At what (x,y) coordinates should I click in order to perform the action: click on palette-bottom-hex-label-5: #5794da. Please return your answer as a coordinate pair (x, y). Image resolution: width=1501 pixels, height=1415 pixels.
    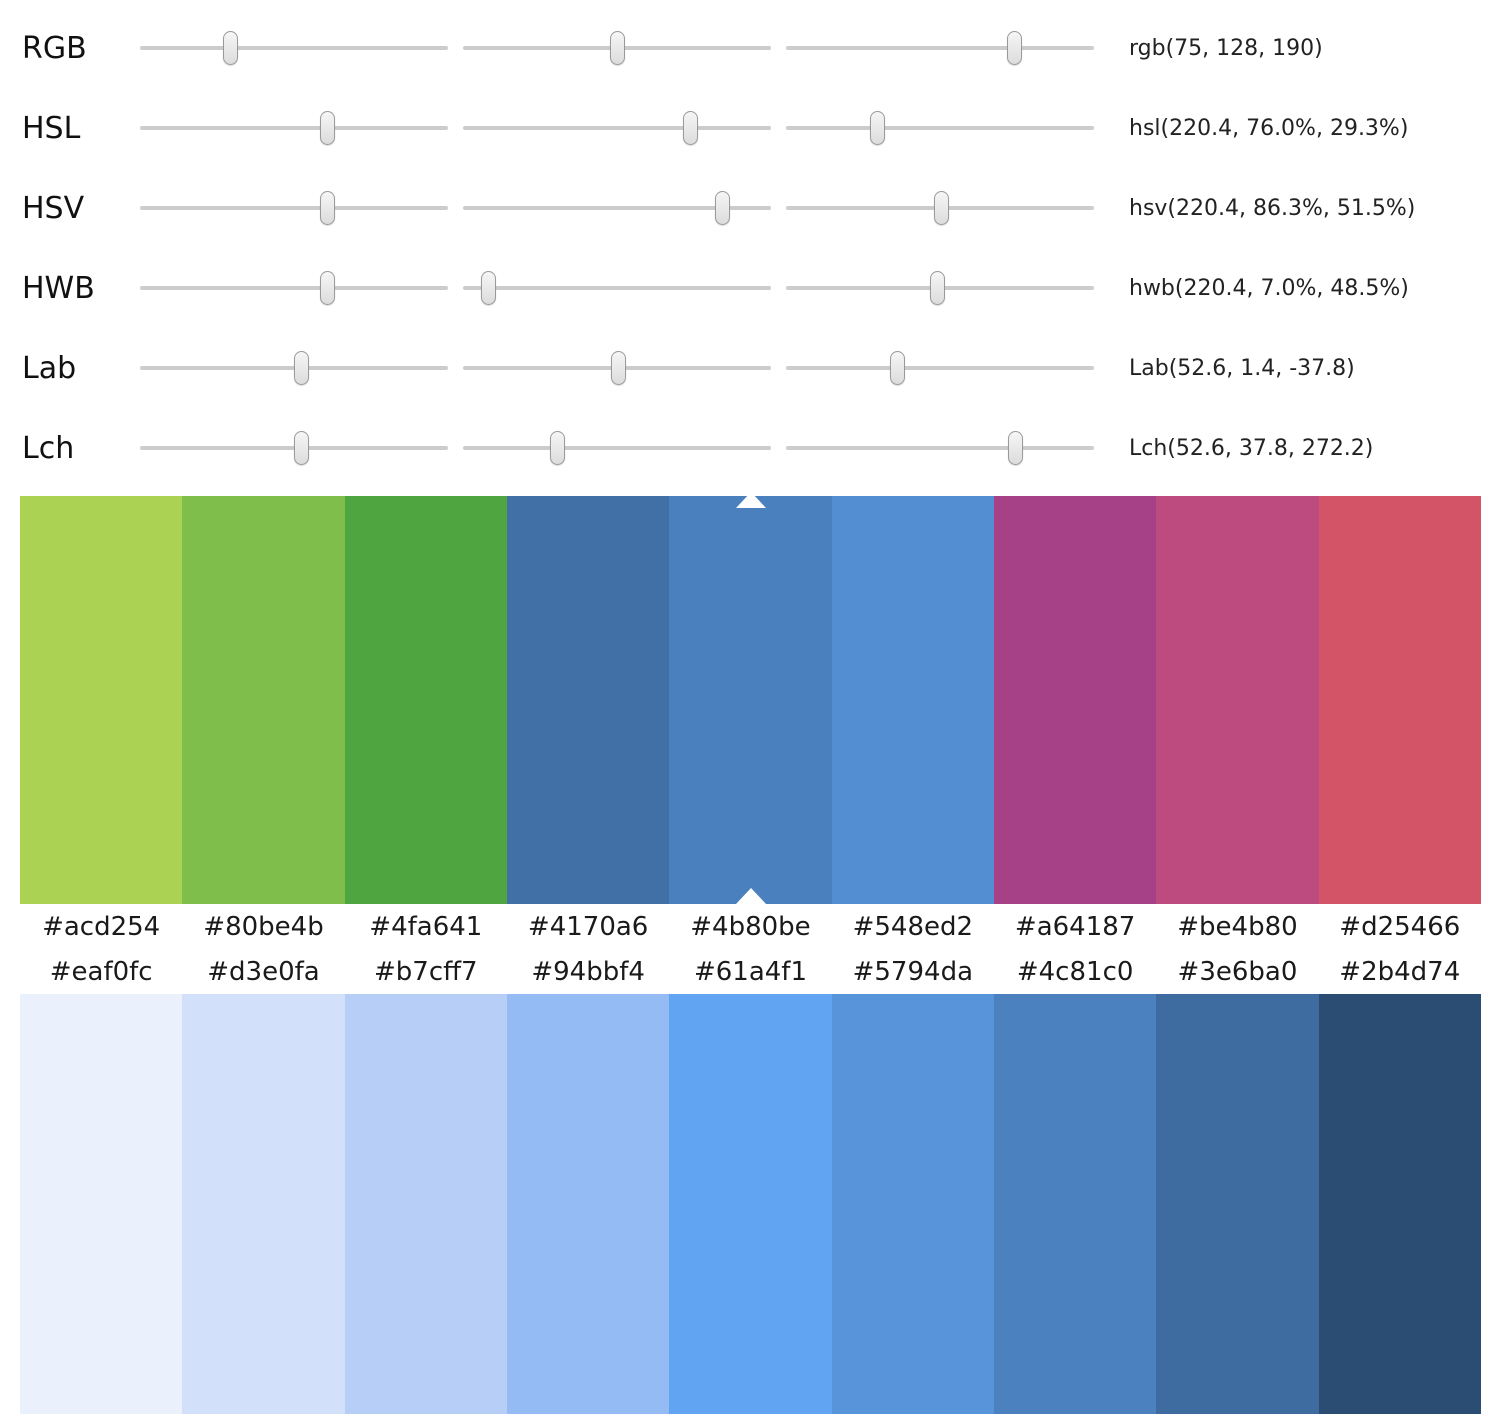
    Looking at the image, I should click on (912, 971).